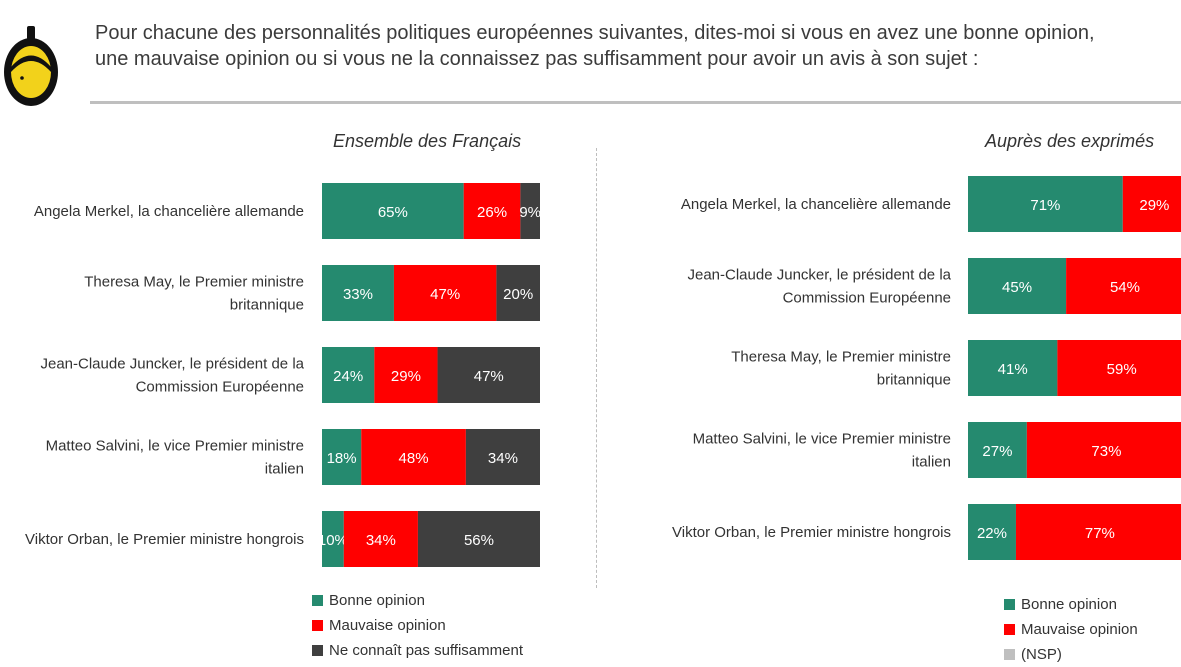 Image resolution: width=1181 pixels, height=667 pixels. I want to click on panel-divider, so click(596, 368).